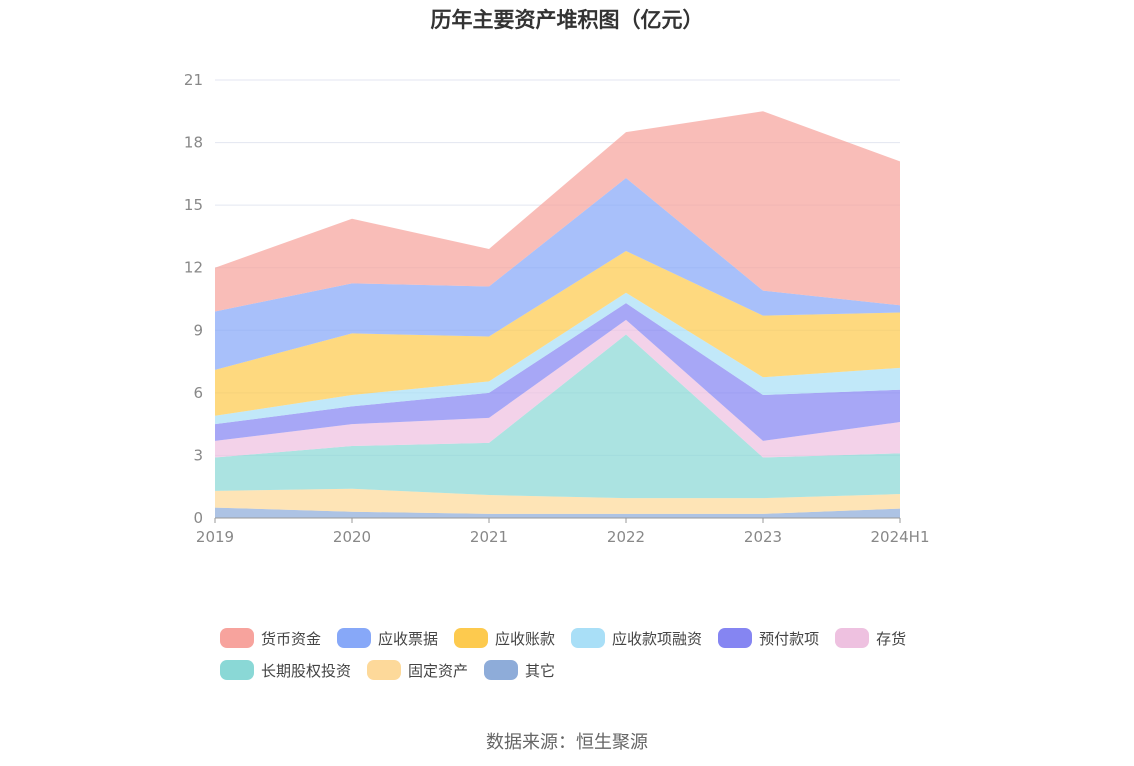 Image resolution: width=1134 pixels, height=766 pixels. I want to click on x-tick-label: 2021, so click(489, 537).